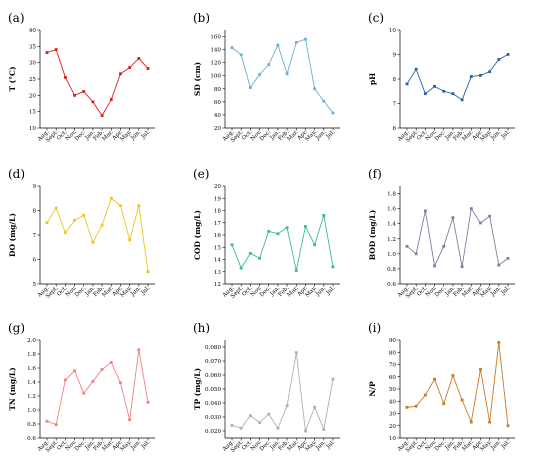 Image resolution: width=550 pixels, height=466 pixels. Describe the element at coordinates (12, 235) in the screenshot. I see `y-axis-label: DO (mg/L)` at that location.